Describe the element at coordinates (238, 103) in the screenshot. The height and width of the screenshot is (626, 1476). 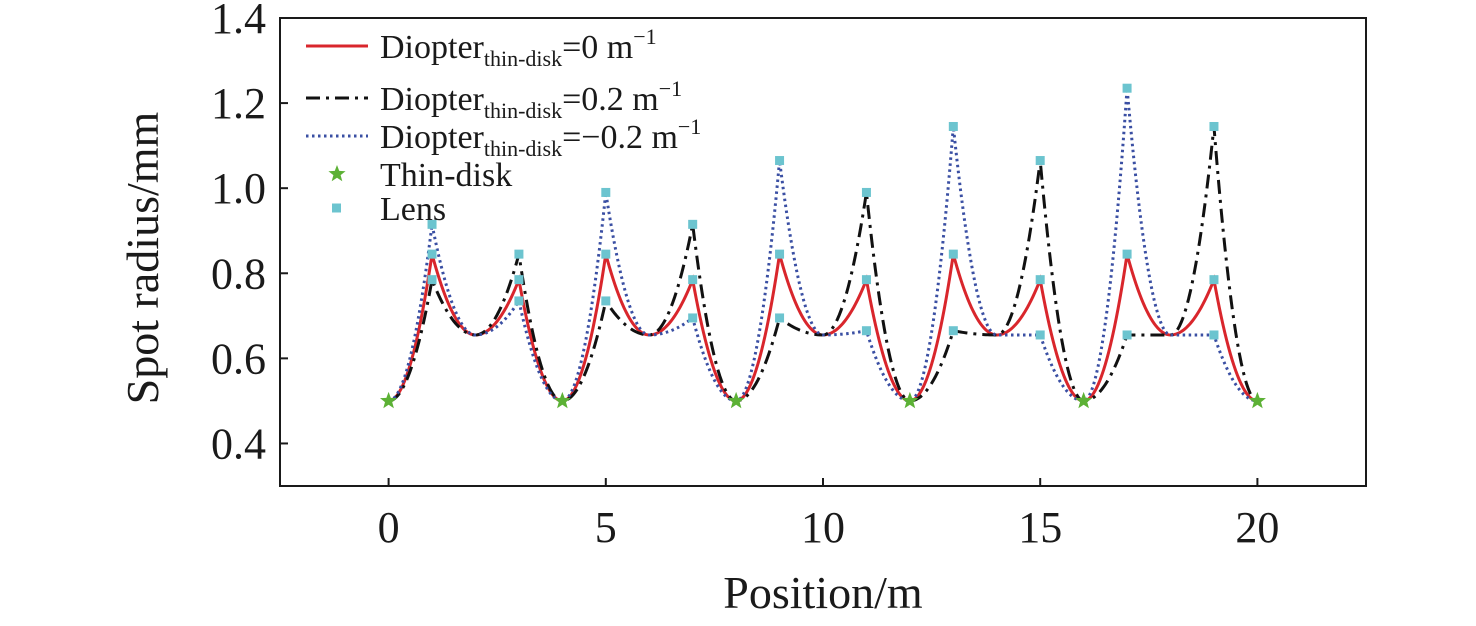
I see `y-tick-label: 1.2` at that location.